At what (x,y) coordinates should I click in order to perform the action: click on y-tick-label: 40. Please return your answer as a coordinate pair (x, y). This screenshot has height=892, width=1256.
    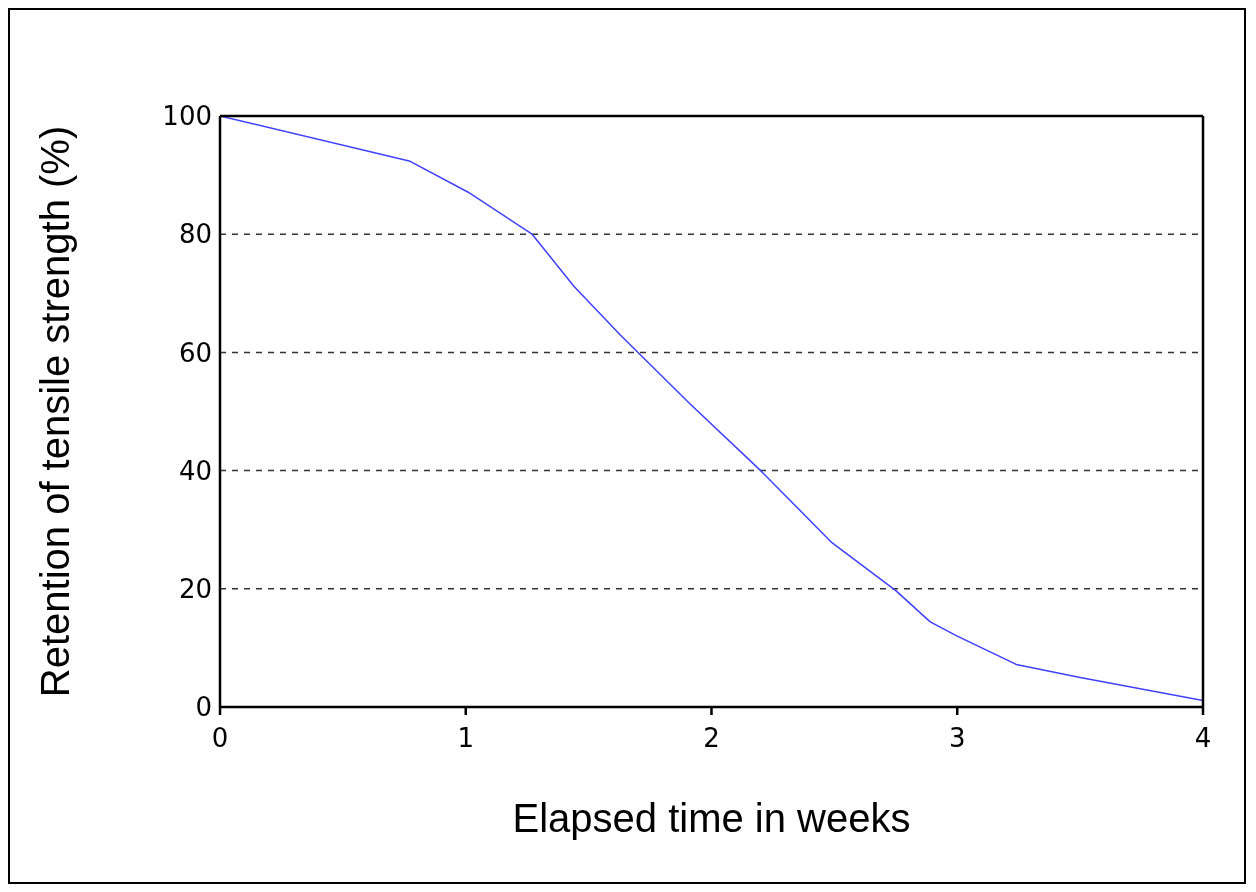
    Looking at the image, I should click on (195, 470).